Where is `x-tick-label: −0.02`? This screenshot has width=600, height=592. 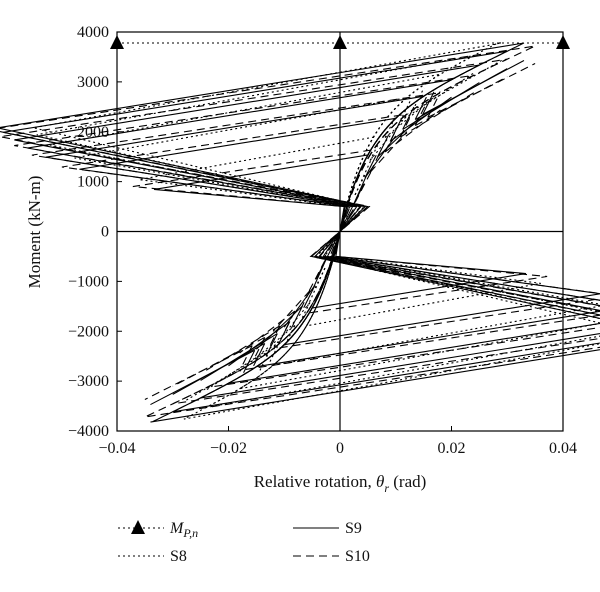 x-tick-label: −0.02 is located at coordinates (228, 448).